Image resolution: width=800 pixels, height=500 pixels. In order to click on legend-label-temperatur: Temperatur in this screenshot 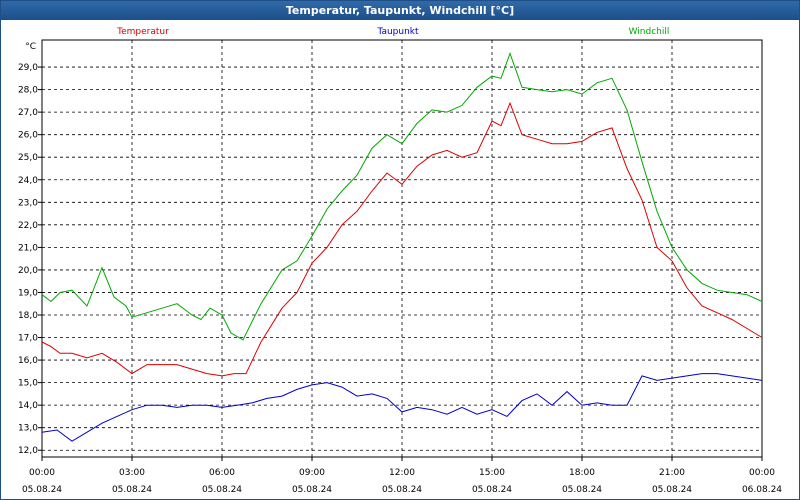, I will do `click(142, 32)`.